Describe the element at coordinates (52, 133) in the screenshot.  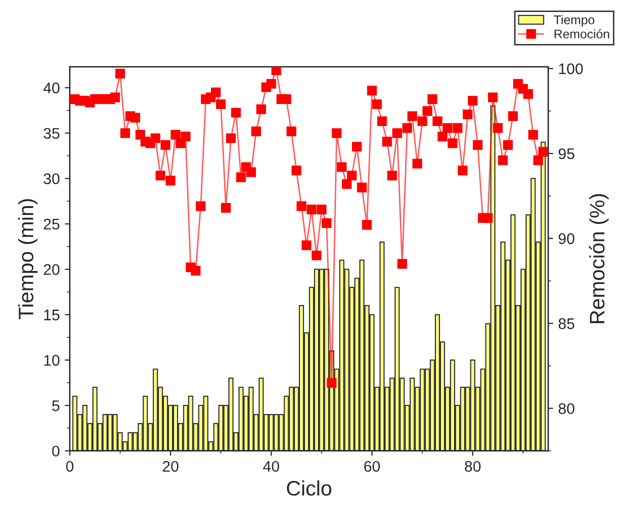
I see `y-tick-label: 35` at that location.